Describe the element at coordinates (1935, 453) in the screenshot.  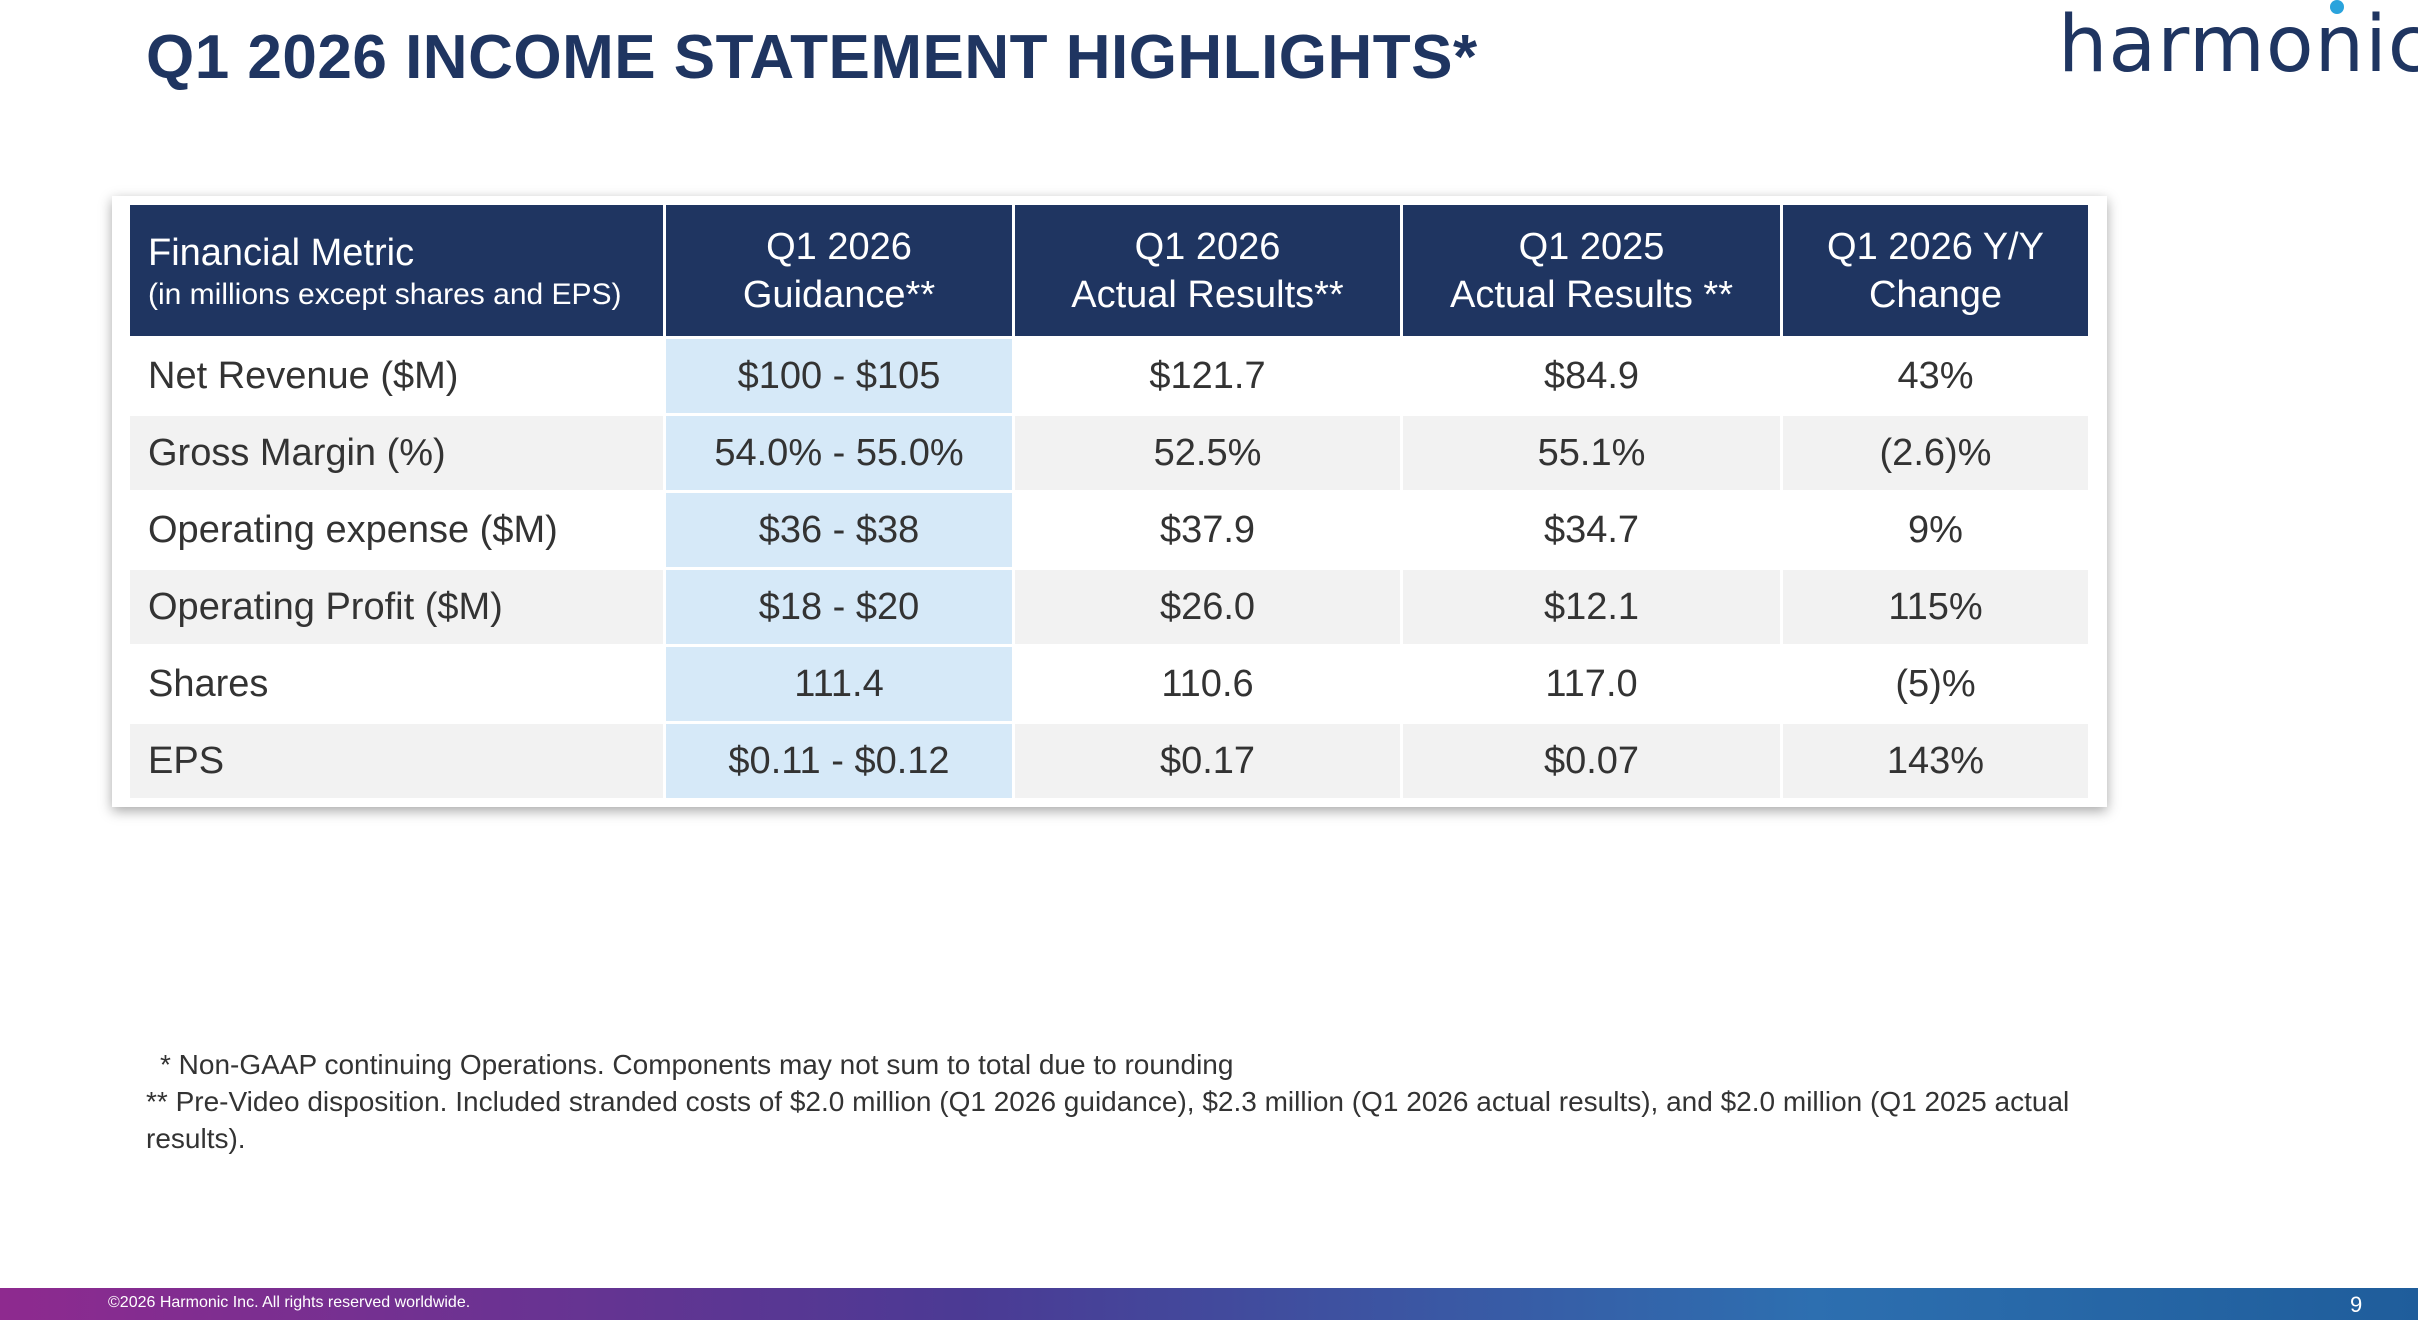
I see `table-cell: (2.6)%` at that location.